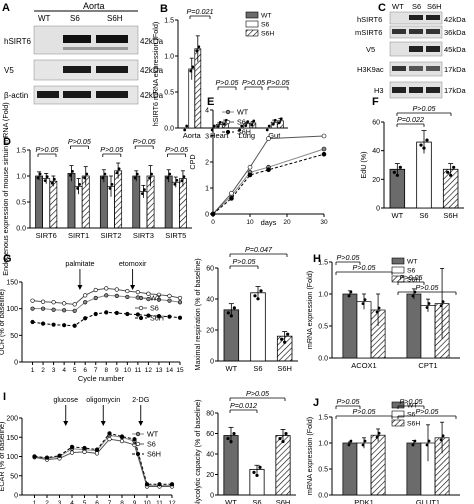 Image resolution: width=474 pixels, height=504 pixels. I want to click on I-y-tick-label: 50, so click(14, 476).